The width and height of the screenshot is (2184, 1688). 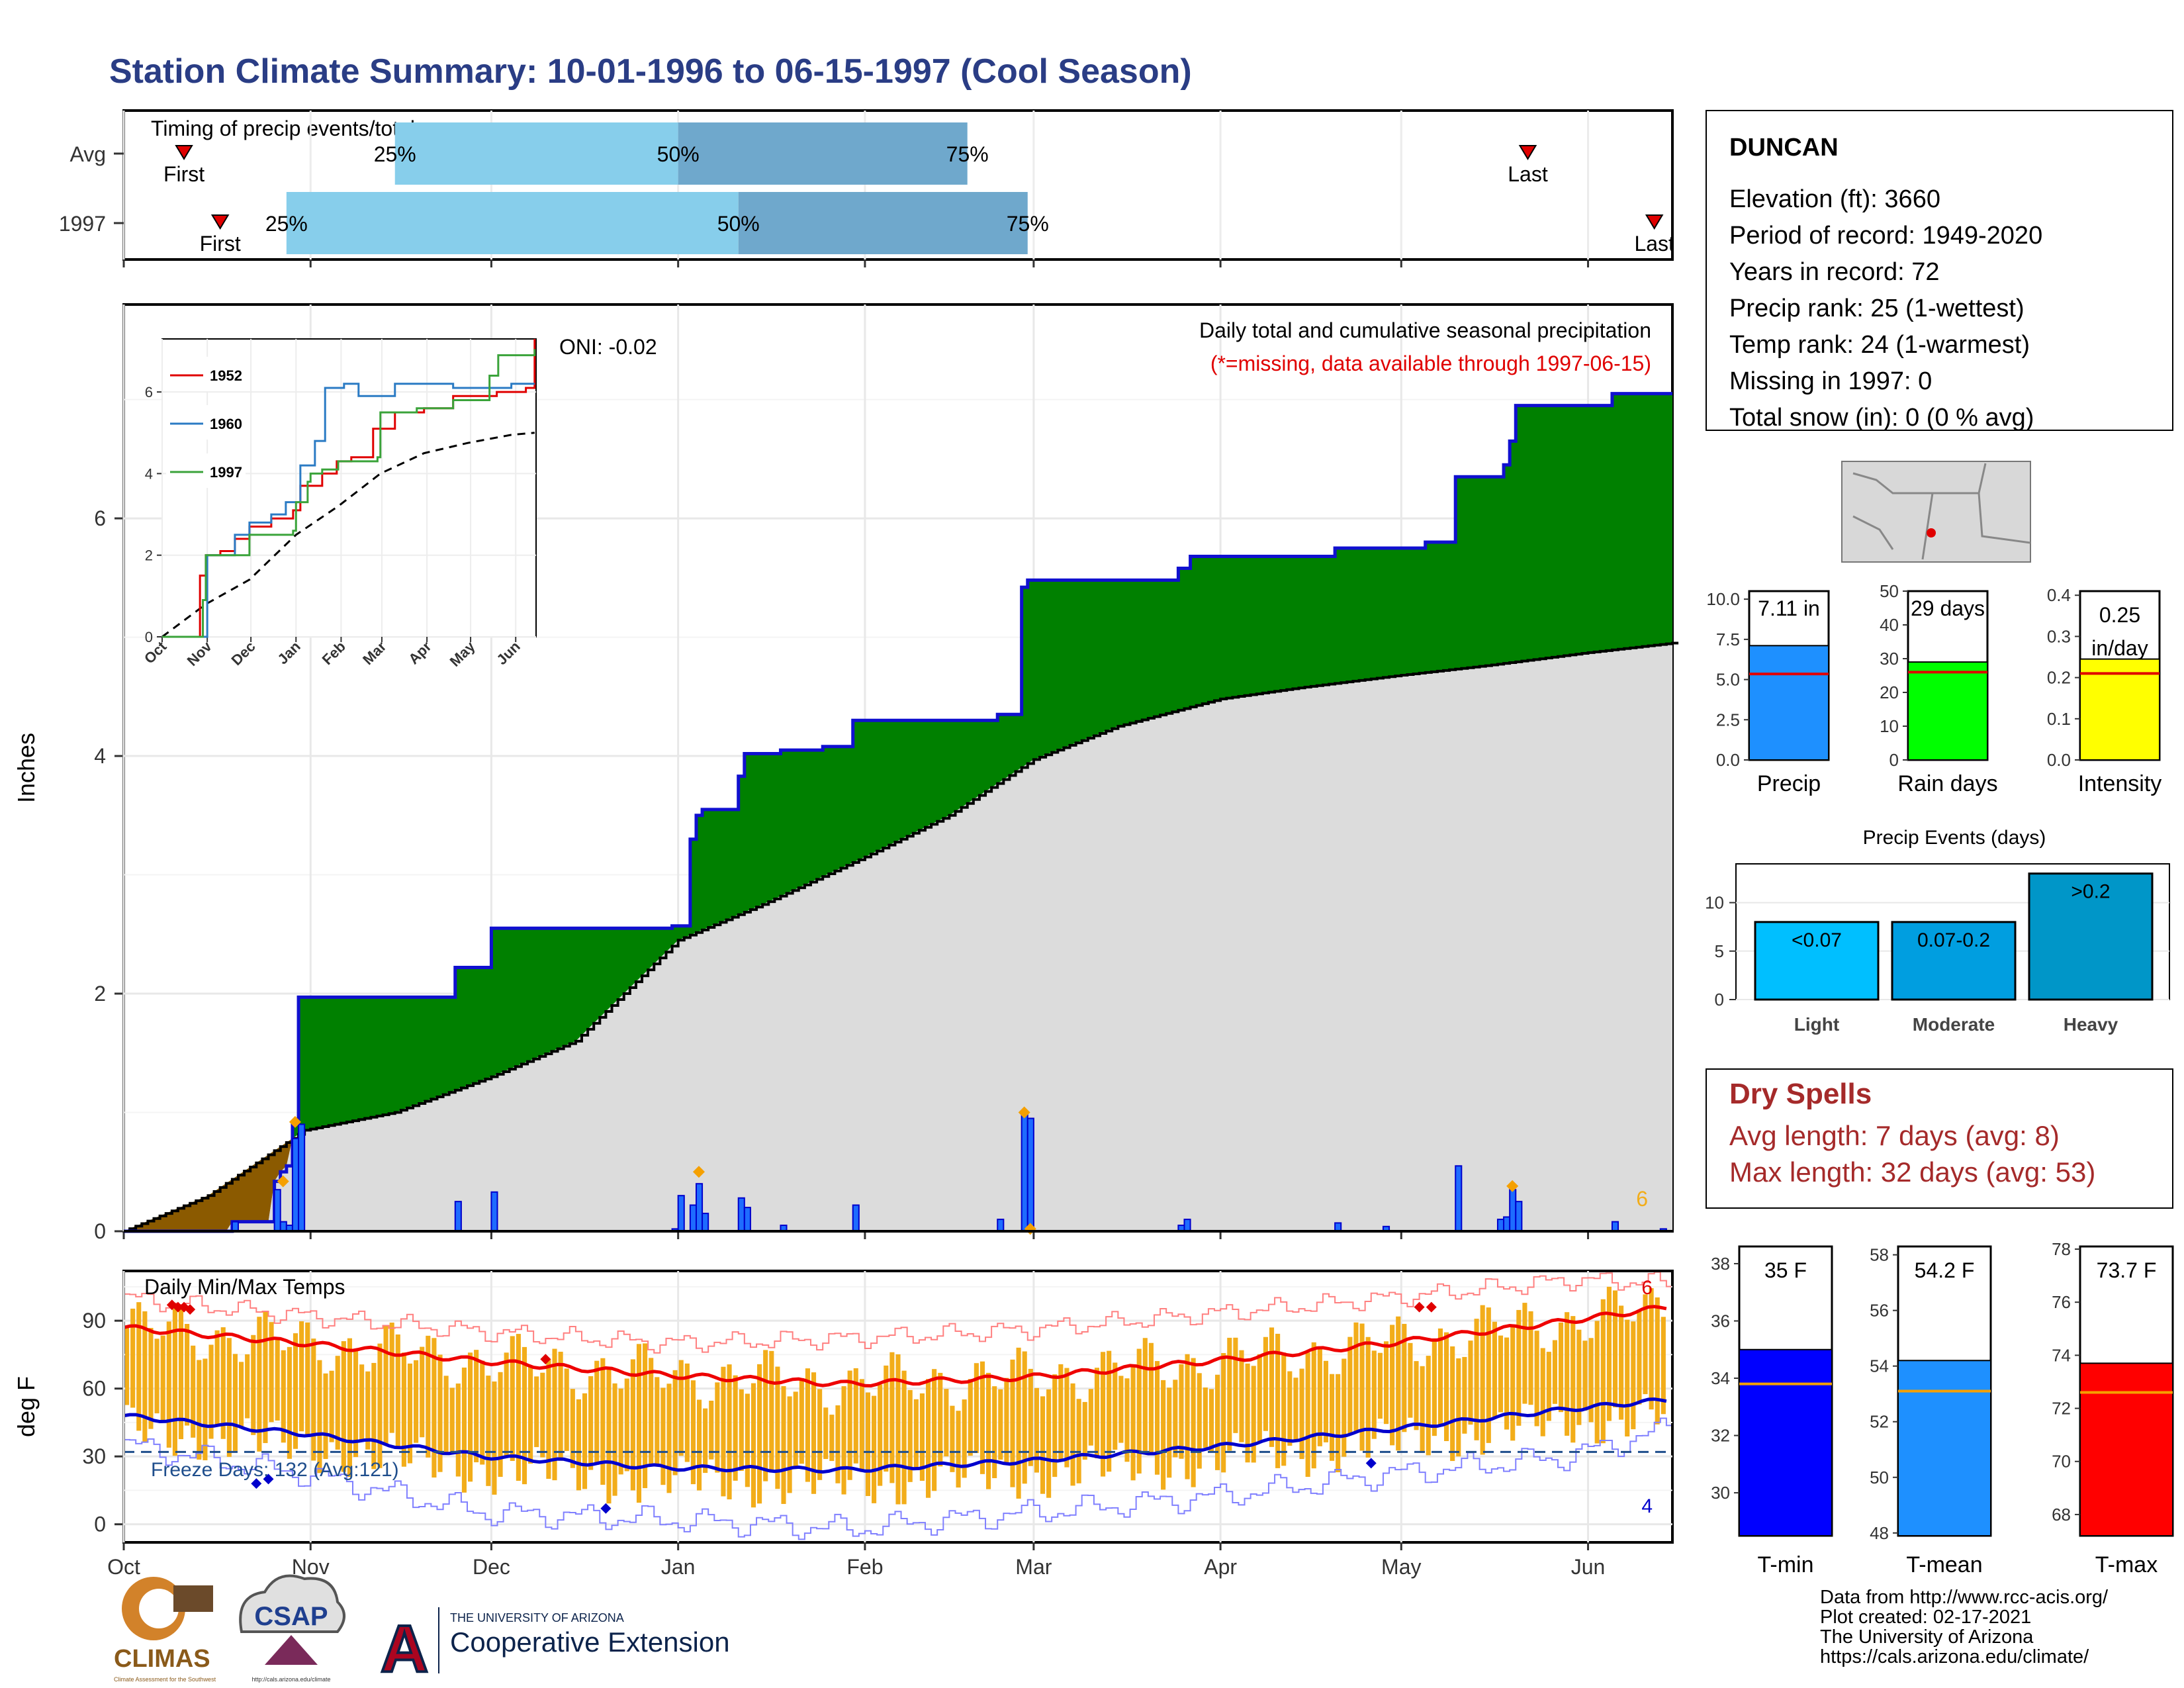 I want to click on record-high-marker-icon, so click(x=177, y=1307).